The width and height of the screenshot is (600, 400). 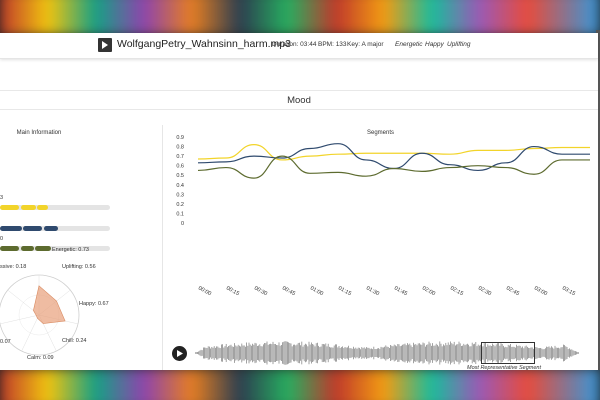 I want to click on panel-divider, so click(x=162, y=247).